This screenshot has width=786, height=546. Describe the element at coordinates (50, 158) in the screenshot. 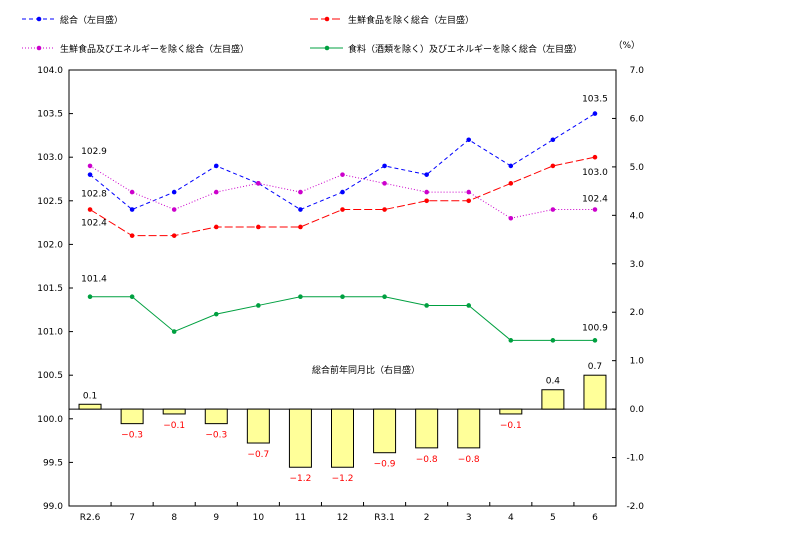

I see `left-tick-label: 103.0` at that location.